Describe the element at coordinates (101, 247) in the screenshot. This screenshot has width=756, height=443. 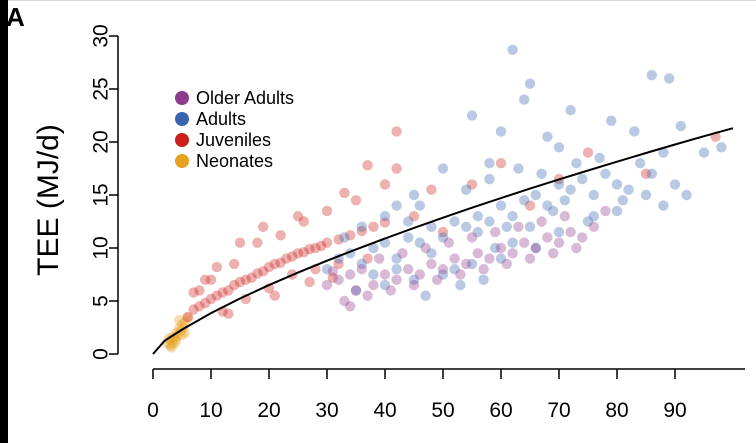
I see `y-tick-label: 10` at that location.